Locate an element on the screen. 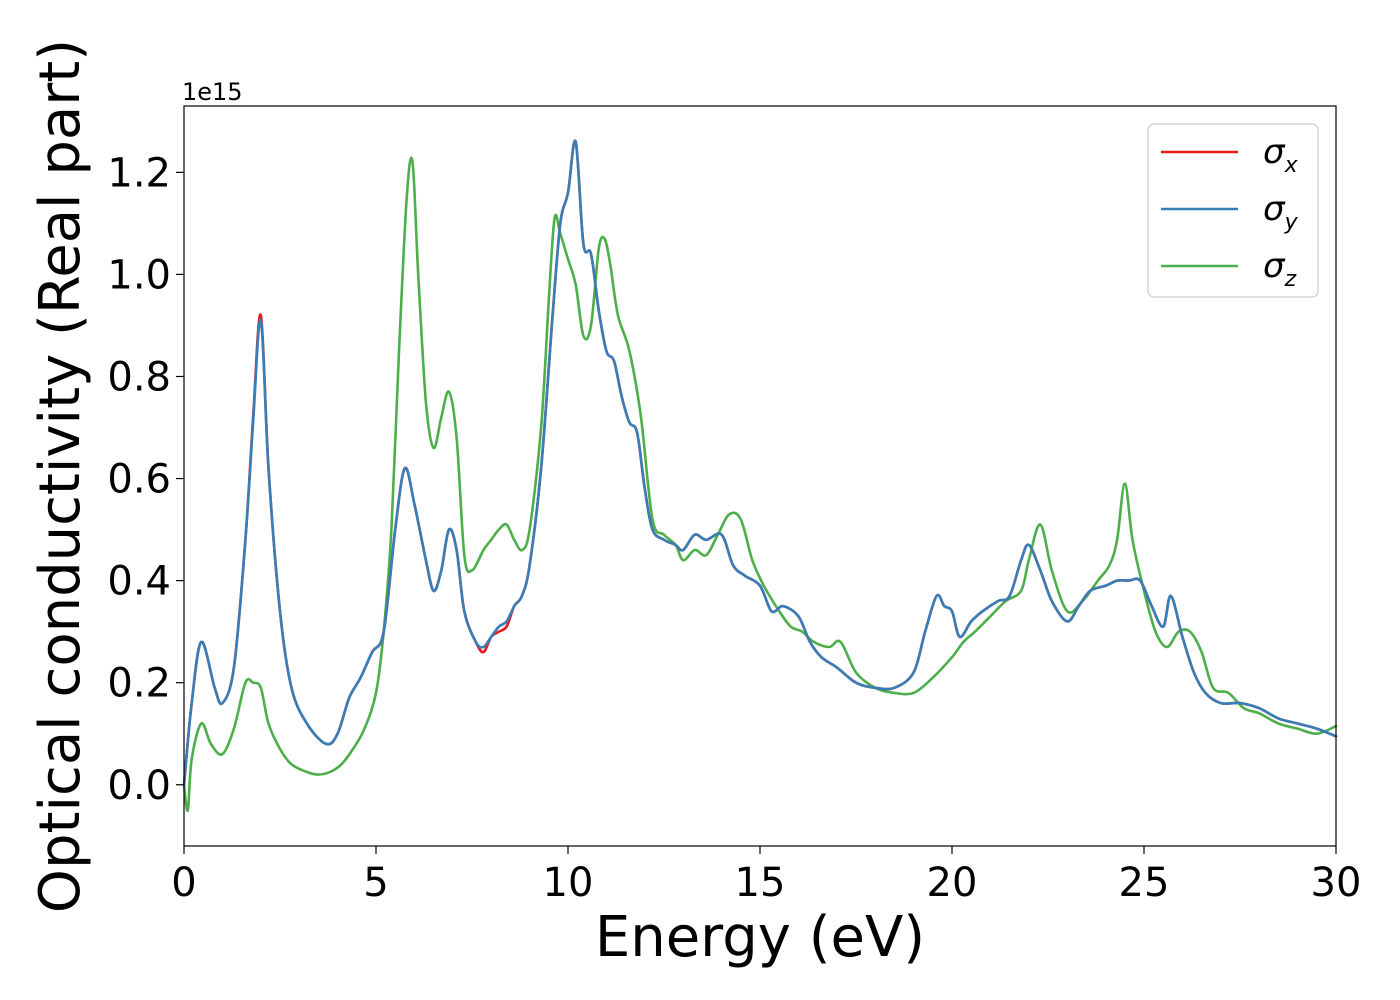 This screenshot has height=1000, width=1400. y-tick-label: 1.0 is located at coordinates (139, 275).